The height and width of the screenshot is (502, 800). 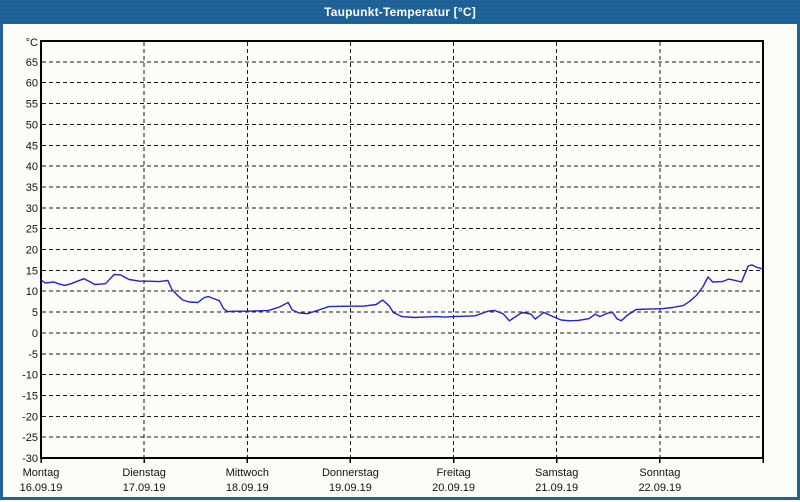 I want to click on x-day-label: Mittwoch, so click(x=247, y=473).